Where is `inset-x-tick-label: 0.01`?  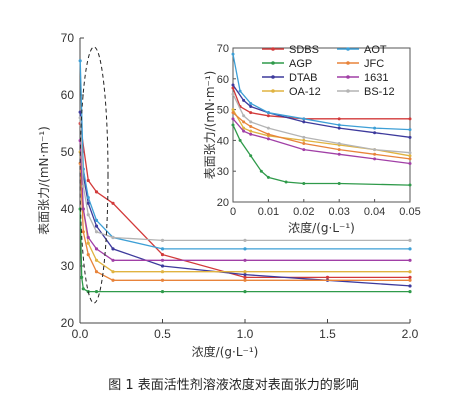 inset-x-tick-label: 0.01 is located at coordinates (268, 212).